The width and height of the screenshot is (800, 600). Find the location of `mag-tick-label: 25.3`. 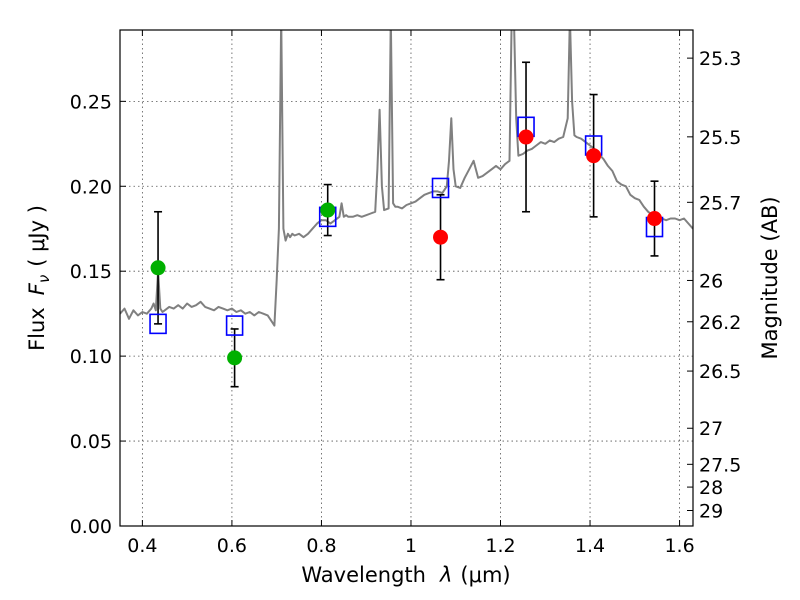

mag-tick-label: 25.3 is located at coordinates (720, 59).